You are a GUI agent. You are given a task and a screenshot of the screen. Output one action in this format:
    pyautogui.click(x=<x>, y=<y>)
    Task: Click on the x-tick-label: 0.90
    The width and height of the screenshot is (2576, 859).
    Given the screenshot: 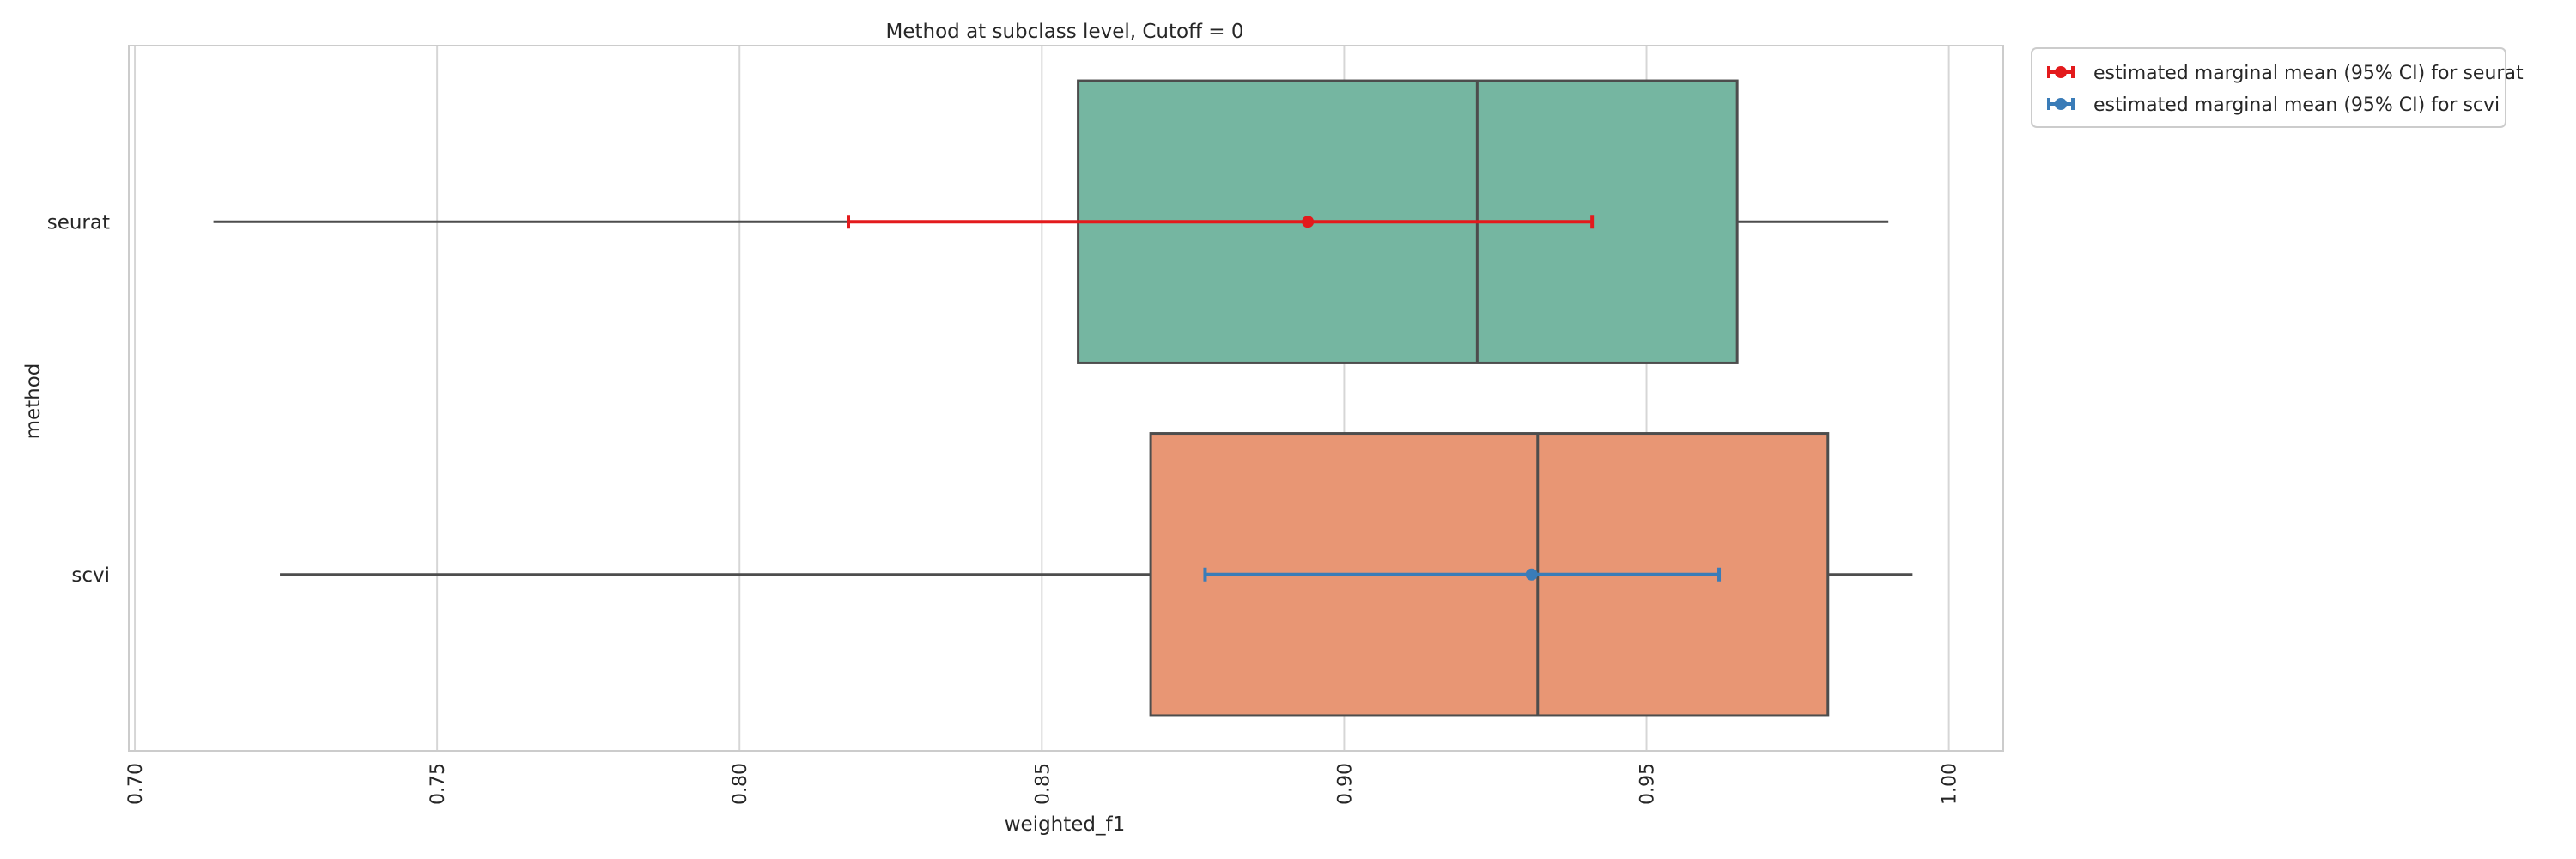 What is the action you would take?
    pyautogui.click(x=1345, y=784)
    